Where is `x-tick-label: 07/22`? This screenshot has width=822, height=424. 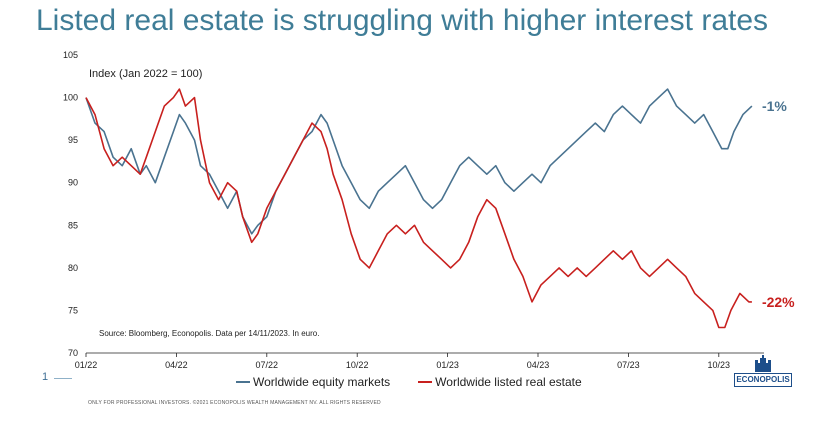
x-tick-label: 07/22 is located at coordinates (267, 365).